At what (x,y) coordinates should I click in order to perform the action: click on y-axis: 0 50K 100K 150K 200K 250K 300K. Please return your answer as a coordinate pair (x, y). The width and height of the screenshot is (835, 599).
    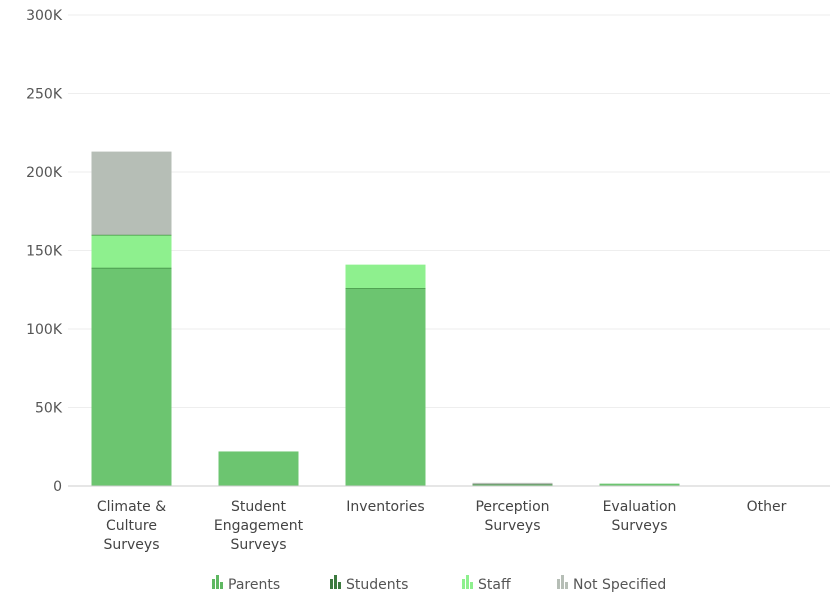
    Looking at the image, I should click on (44, 251).